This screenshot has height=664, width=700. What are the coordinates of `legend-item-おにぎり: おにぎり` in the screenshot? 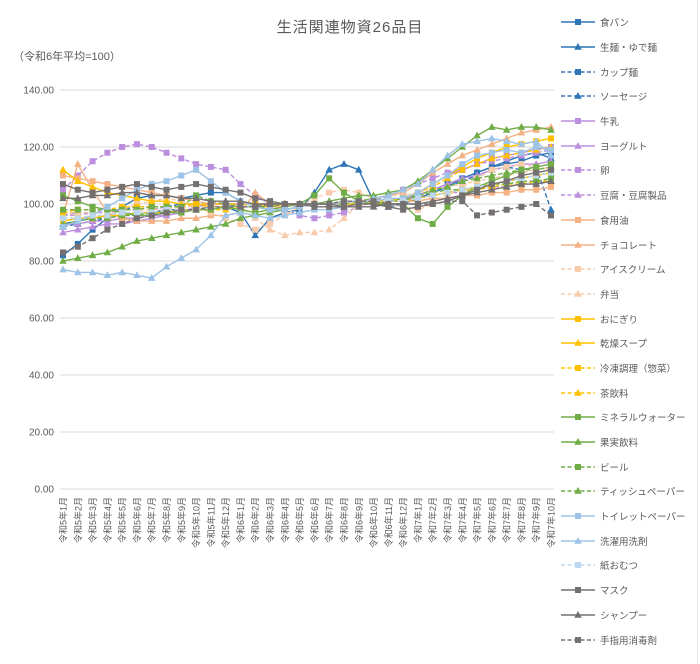 It's located at (629, 318).